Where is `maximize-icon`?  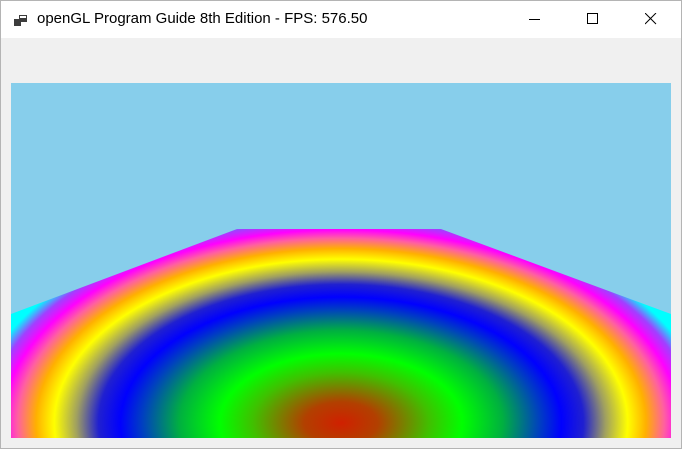
maximize-icon is located at coordinates (592, 18).